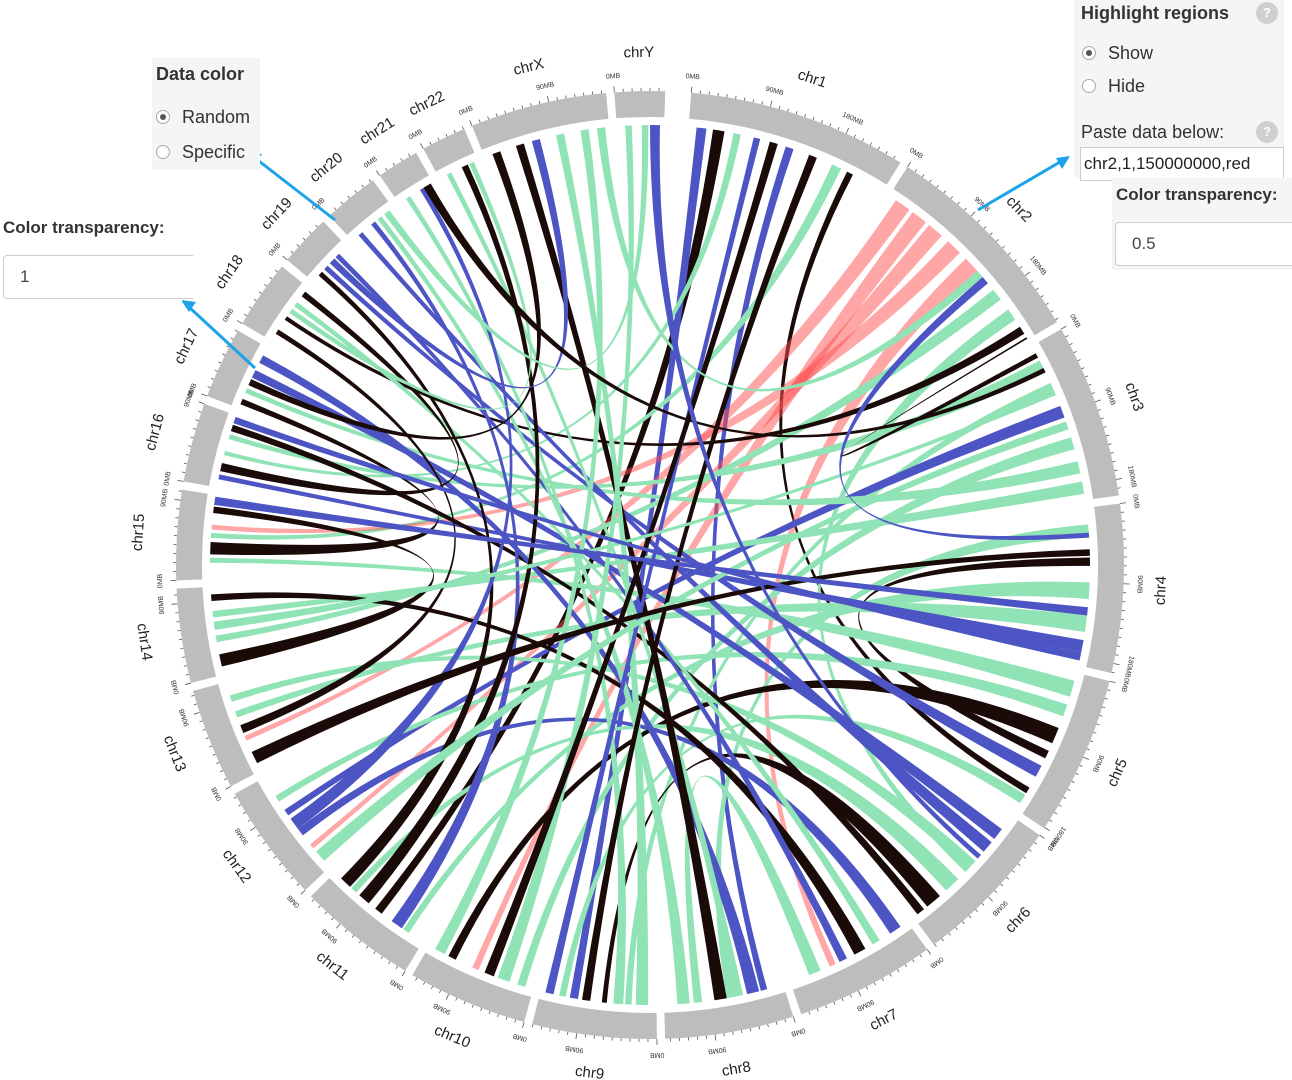 The height and width of the screenshot is (1080, 1292). Describe the element at coordinates (314, 249) in the screenshot. I see `chromosome-segment-chr19` at that location.